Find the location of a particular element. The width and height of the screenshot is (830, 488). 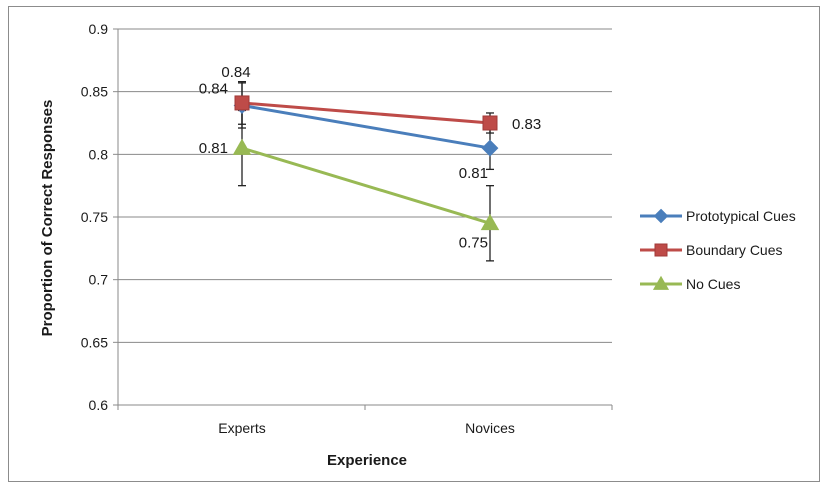

series-line-boundary-cues is located at coordinates (366, 113).